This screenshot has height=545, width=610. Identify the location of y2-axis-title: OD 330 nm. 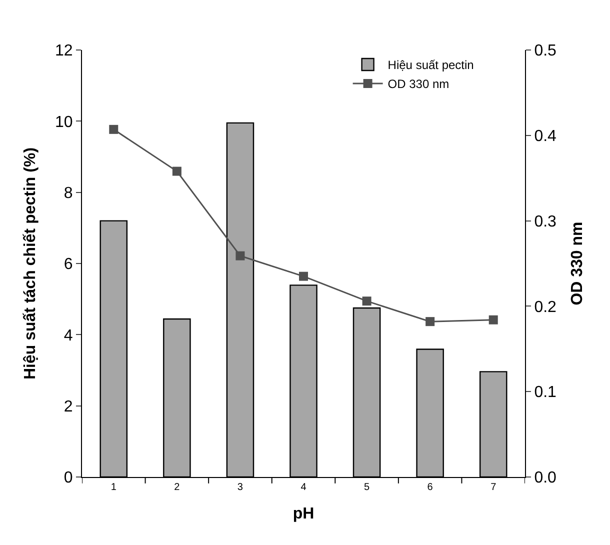
(577, 264).